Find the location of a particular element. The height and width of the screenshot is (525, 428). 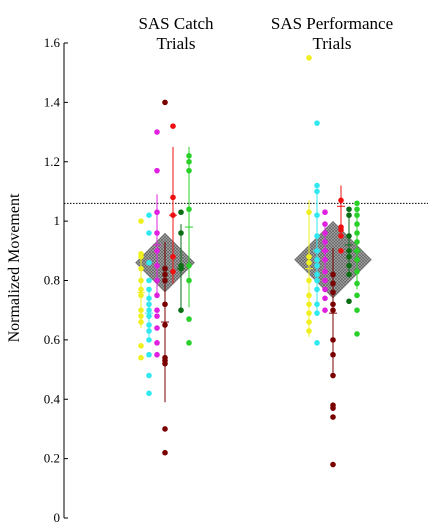

y-tick-label: 1 is located at coordinates (57, 220).